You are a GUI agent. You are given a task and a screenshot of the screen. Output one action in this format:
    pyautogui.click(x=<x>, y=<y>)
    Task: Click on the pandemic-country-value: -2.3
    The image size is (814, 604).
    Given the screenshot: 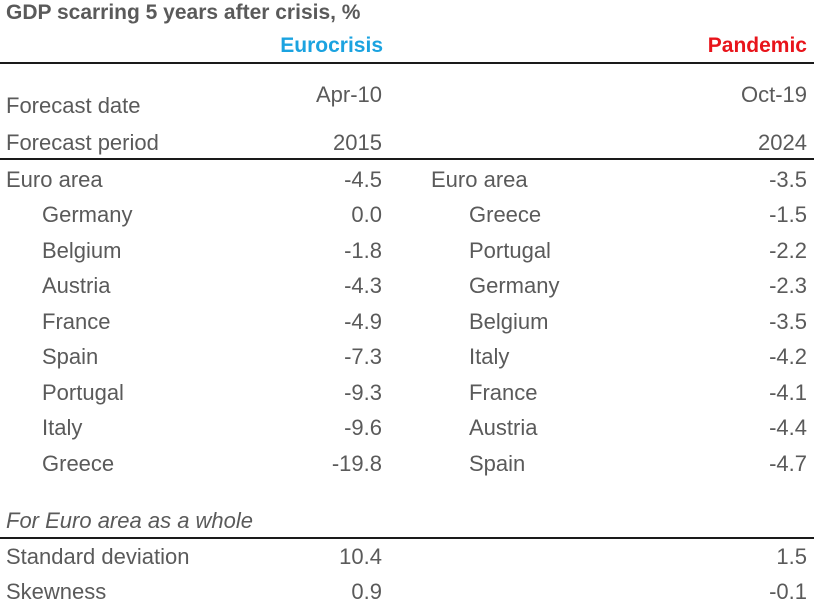 What is the action you would take?
    pyautogui.click(x=788, y=285)
    